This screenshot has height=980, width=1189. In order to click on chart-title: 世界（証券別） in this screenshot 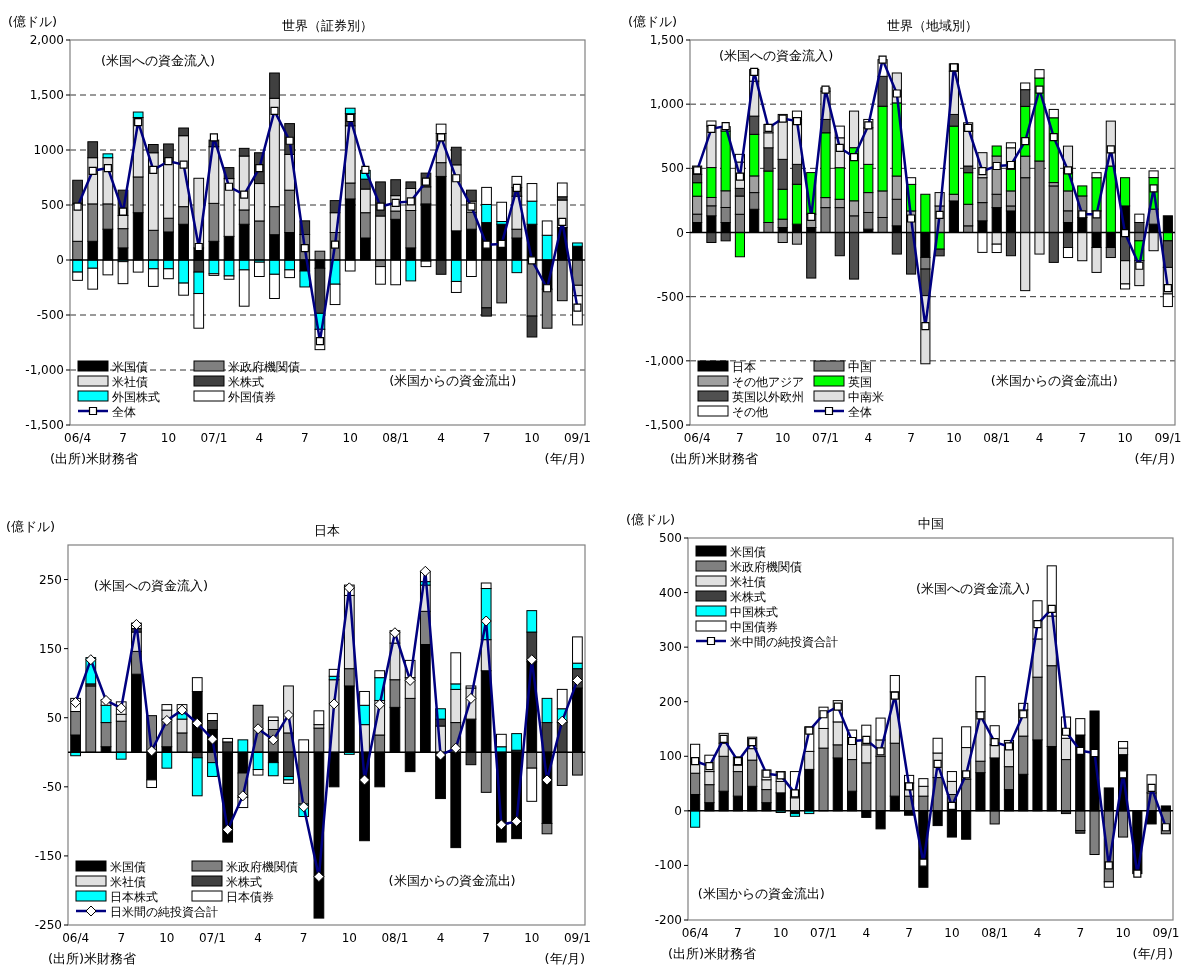, I will do `click(327, 25)`.